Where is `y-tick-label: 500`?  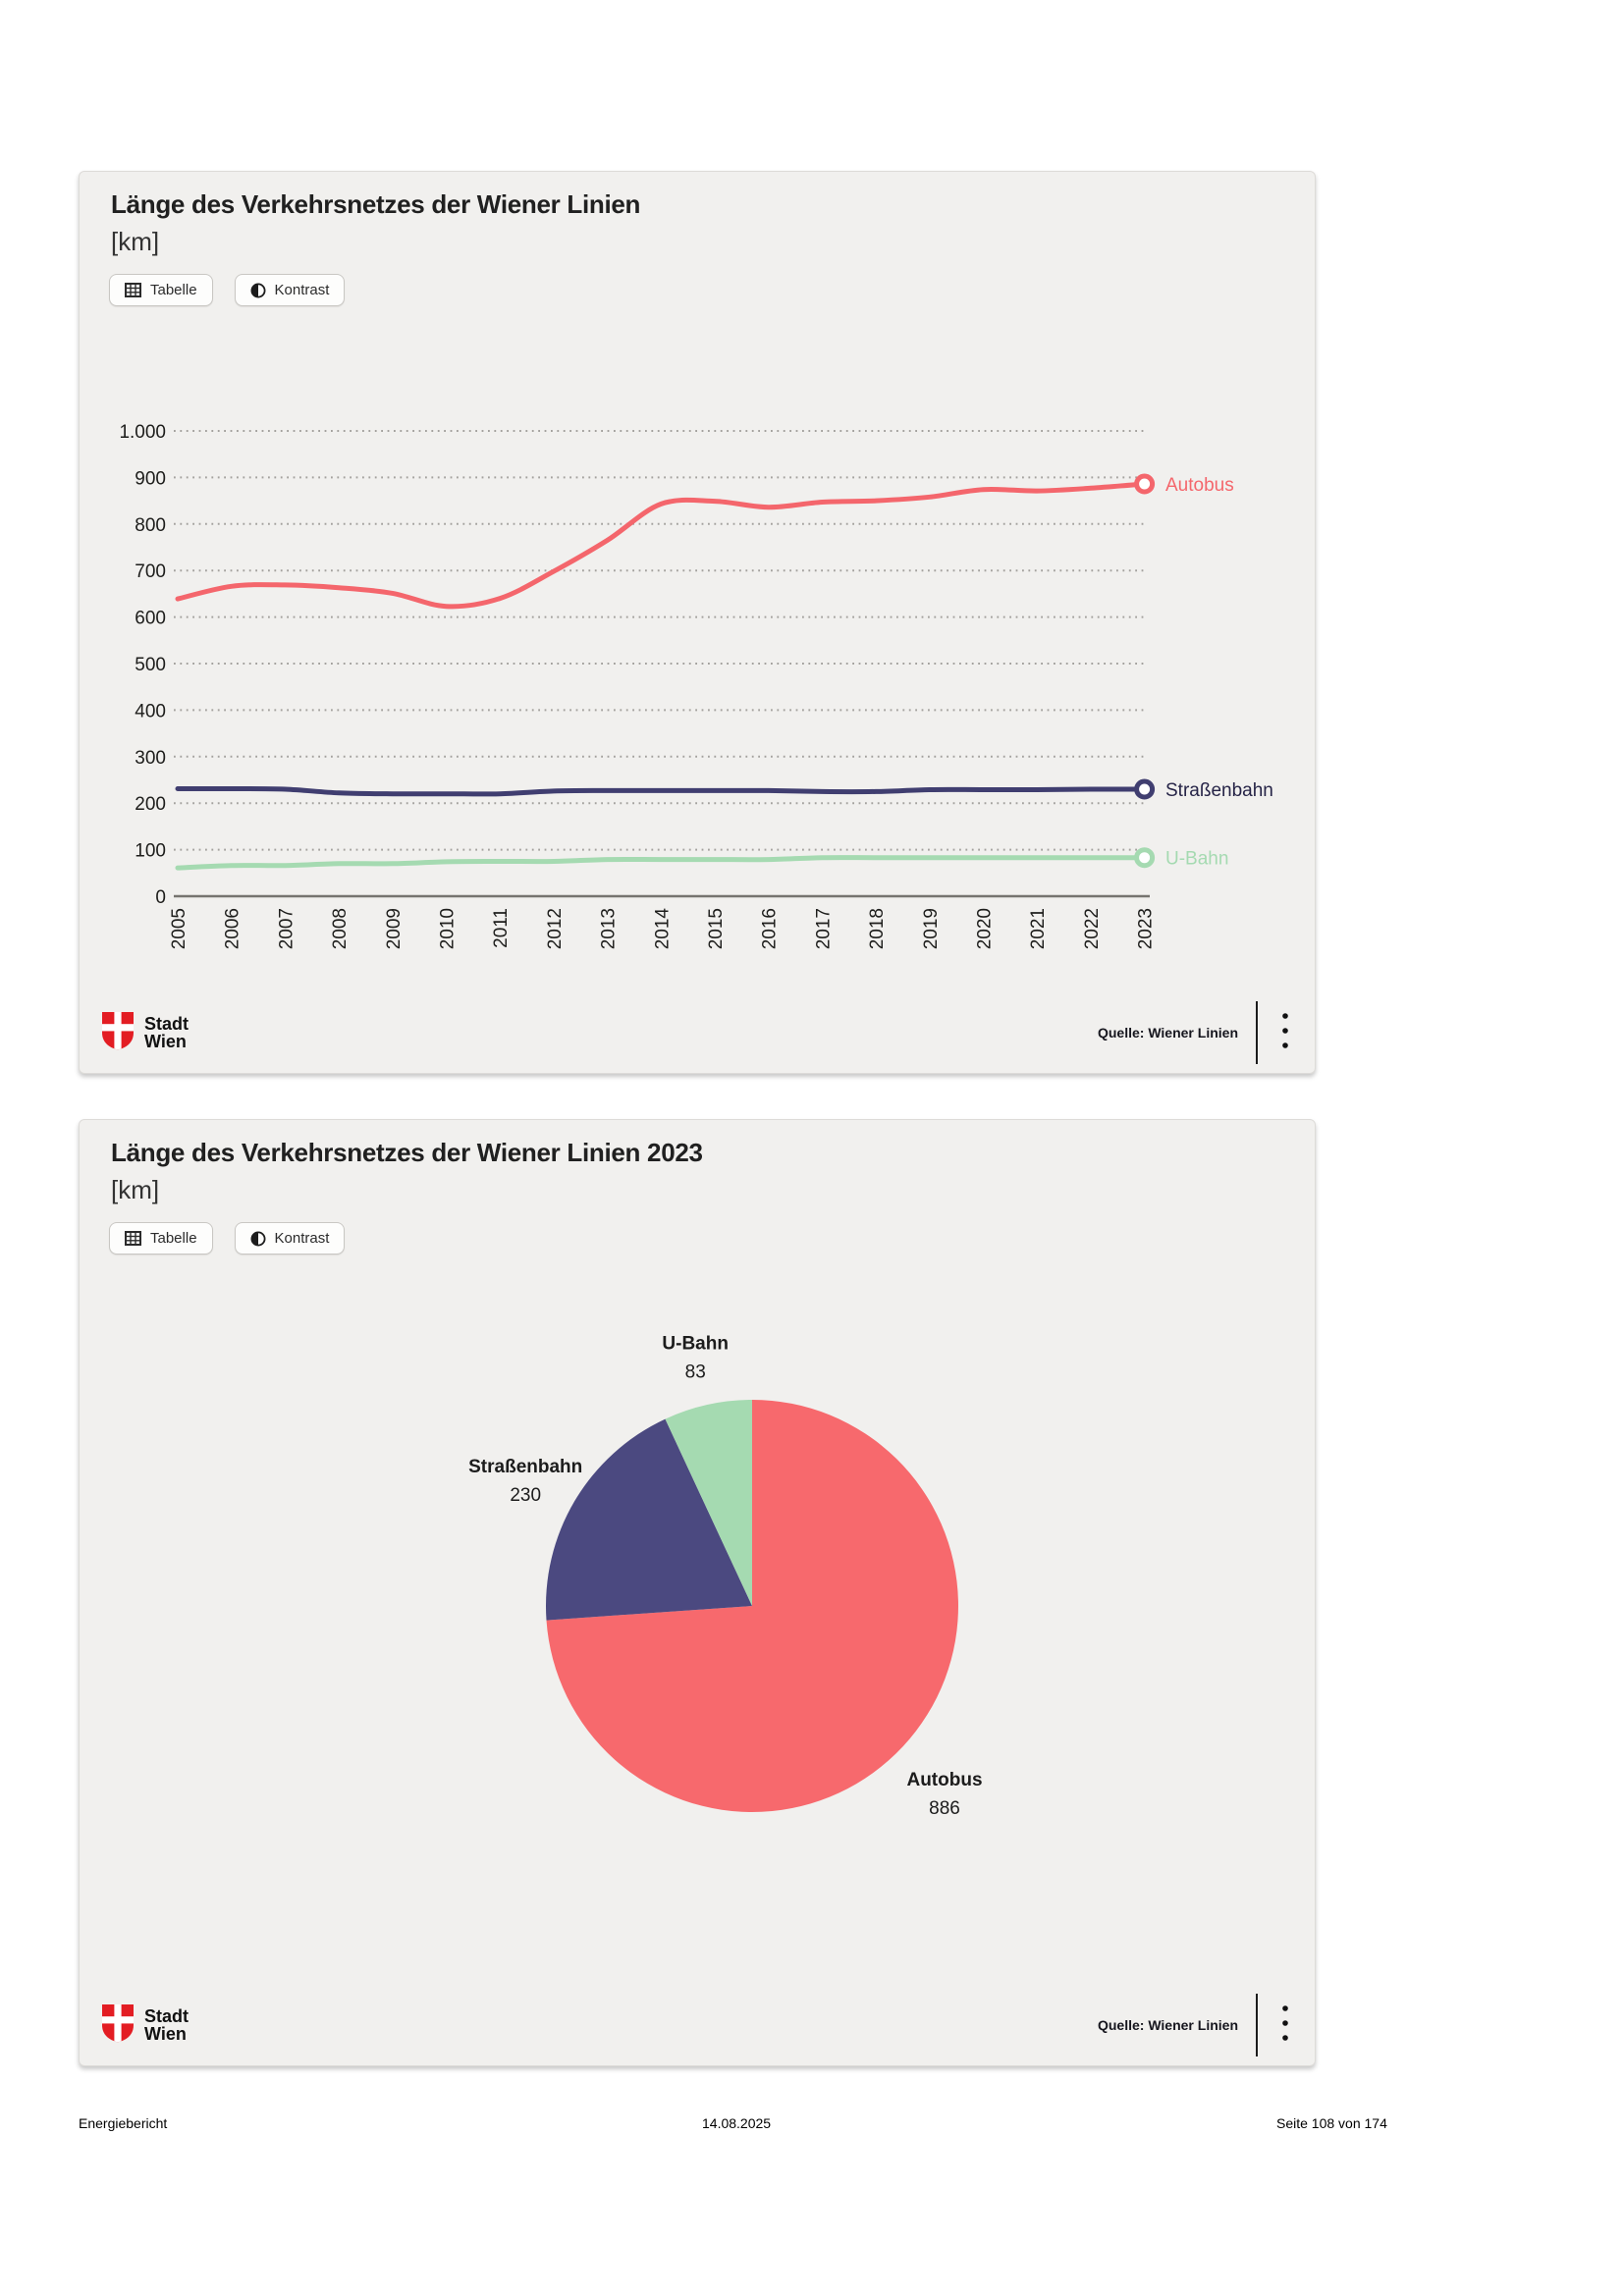 y-tick-label: 500 is located at coordinates (150, 665).